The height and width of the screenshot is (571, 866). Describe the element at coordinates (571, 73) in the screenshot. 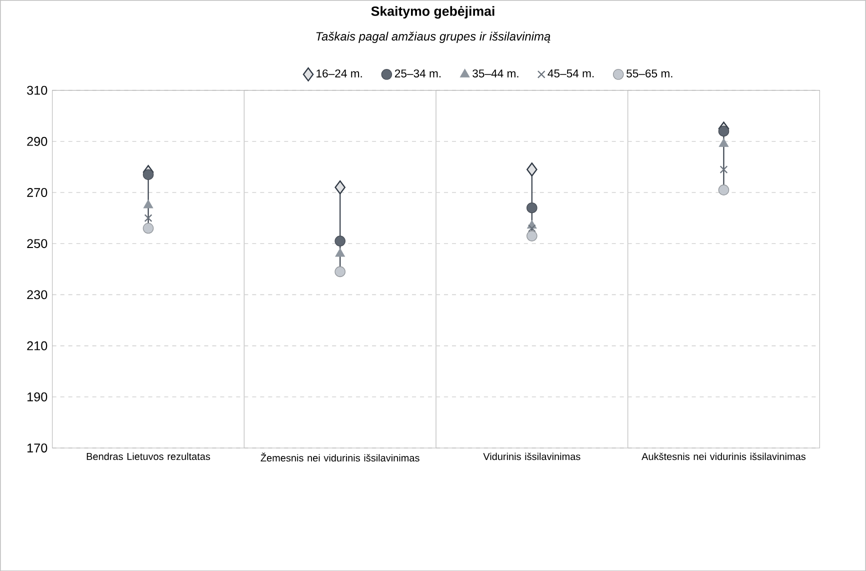

I see `legend-label: 45–54 m.` at that location.